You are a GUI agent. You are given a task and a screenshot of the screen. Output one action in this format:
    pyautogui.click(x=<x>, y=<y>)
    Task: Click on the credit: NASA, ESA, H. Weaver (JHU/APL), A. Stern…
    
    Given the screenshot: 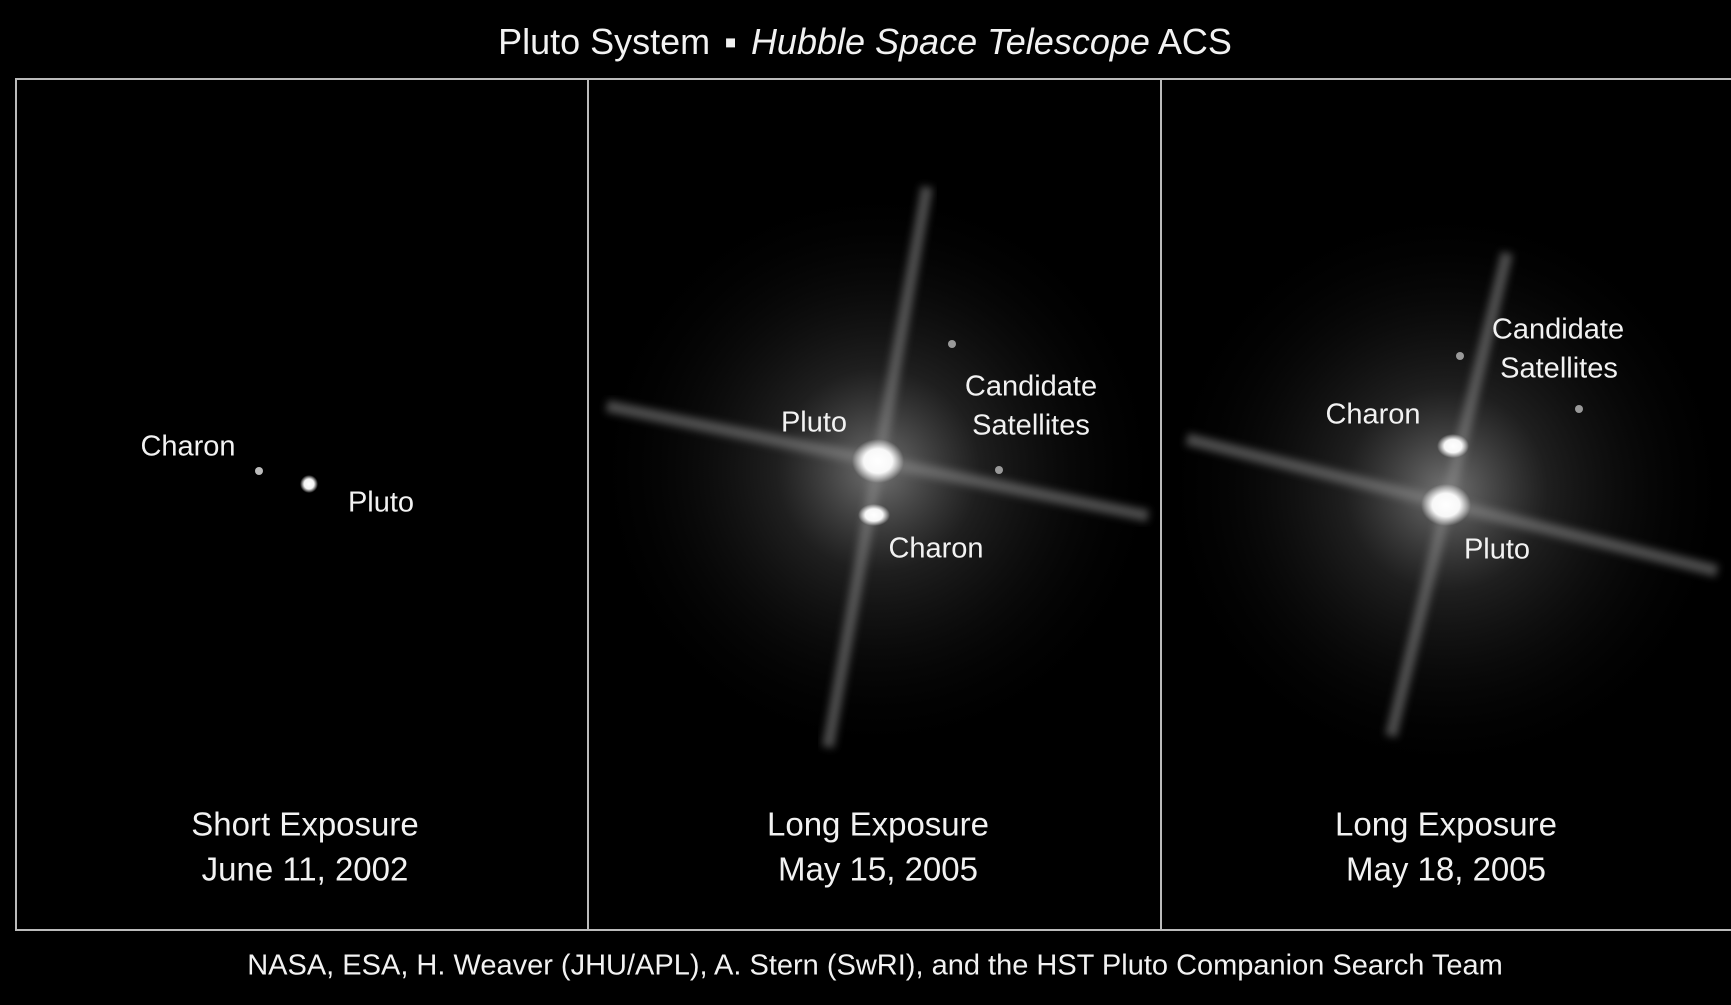 What is the action you would take?
    pyautogui.click(x=875, y=966)
    